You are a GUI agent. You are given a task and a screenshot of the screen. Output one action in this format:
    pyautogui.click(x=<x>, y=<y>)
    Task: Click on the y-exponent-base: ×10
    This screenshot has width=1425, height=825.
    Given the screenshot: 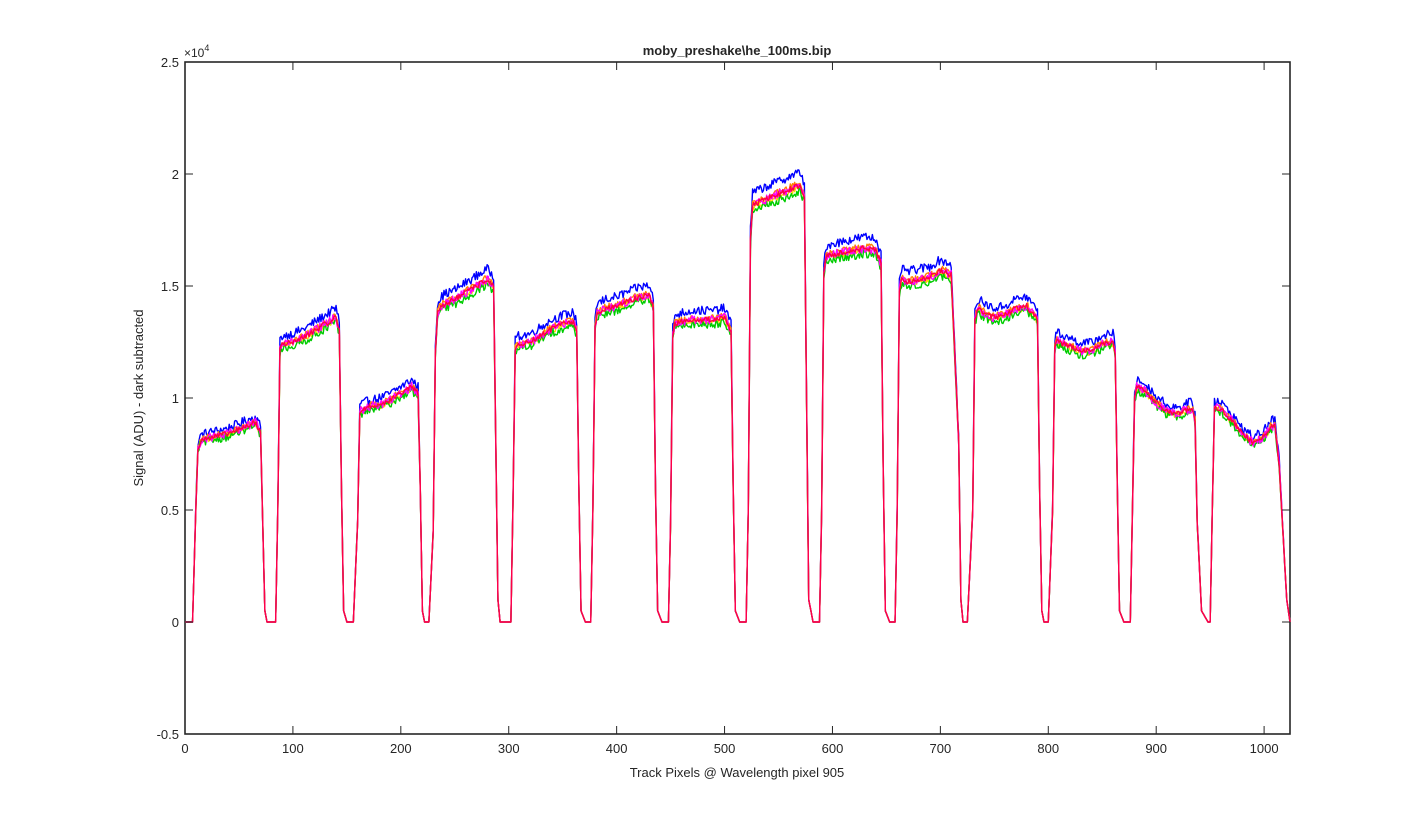 What is the action you would take?
    pyautogui.click(x=194, y=53)
    